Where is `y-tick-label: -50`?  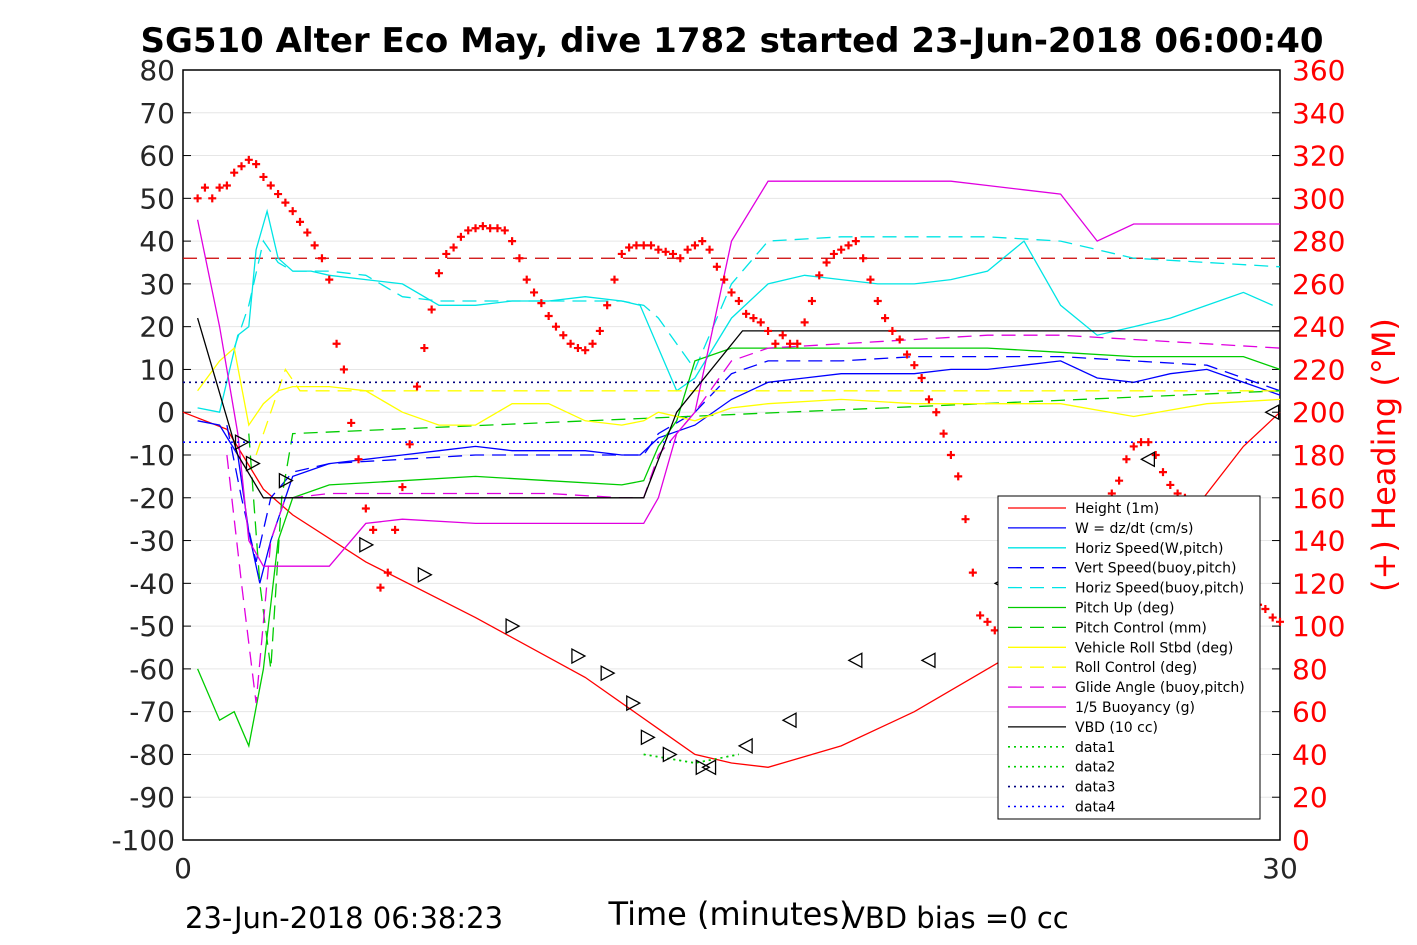
y-tick-label: -50 is located at coordinates (152, 626).